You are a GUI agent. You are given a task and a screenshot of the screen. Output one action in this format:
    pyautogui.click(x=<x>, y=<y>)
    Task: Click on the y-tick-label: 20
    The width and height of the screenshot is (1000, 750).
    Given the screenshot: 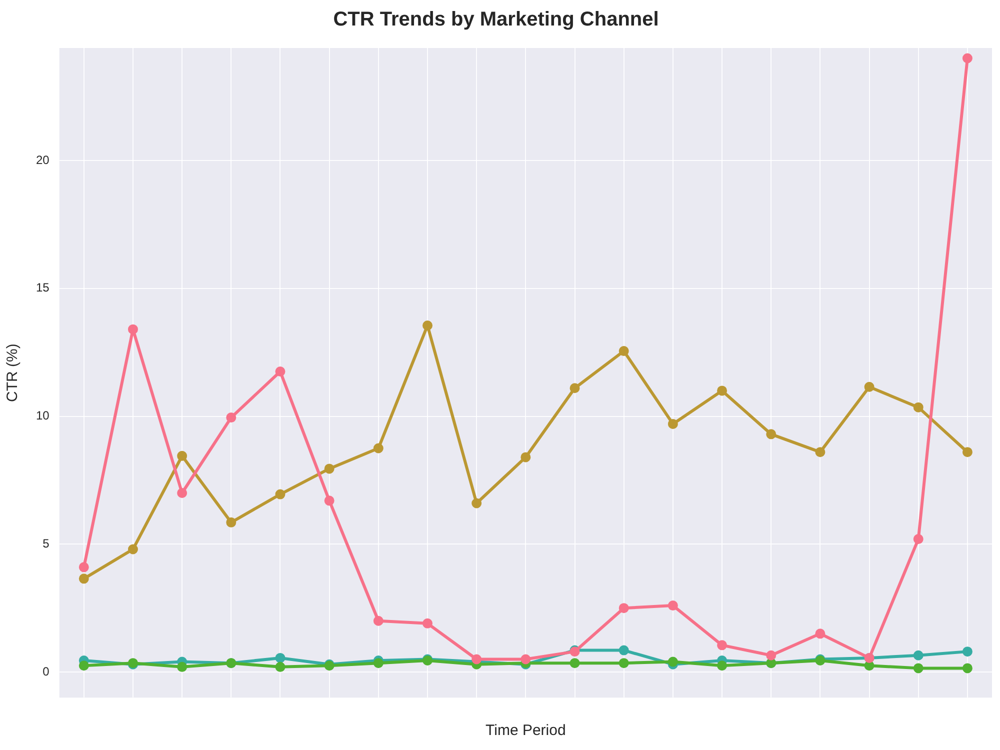 What is the action you would take?
    pyautogui.click(x=43, y=159)
    